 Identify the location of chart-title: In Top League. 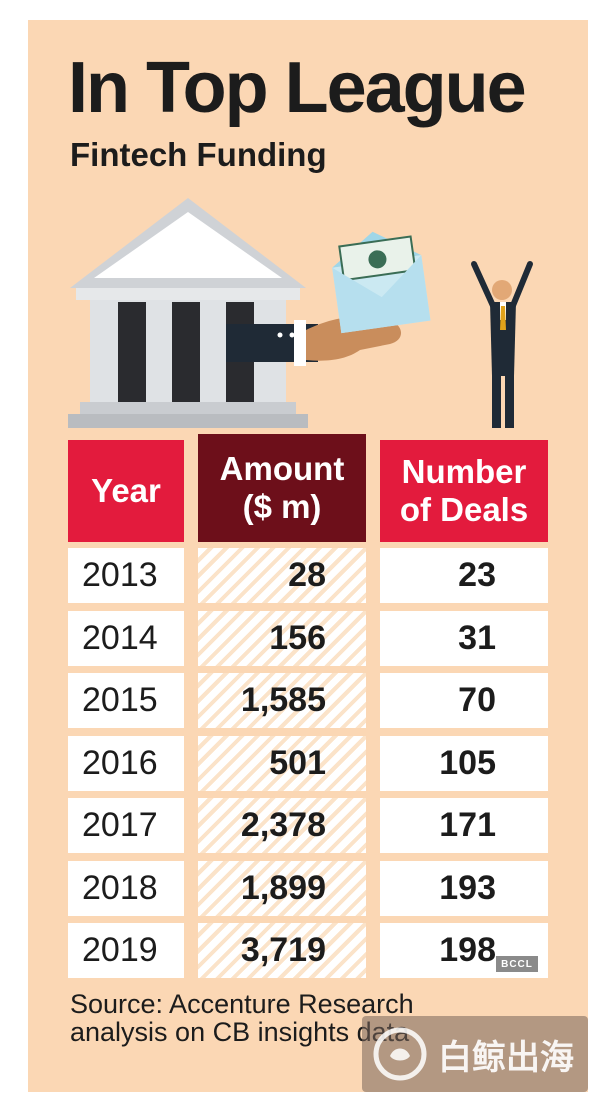
(297, 88).